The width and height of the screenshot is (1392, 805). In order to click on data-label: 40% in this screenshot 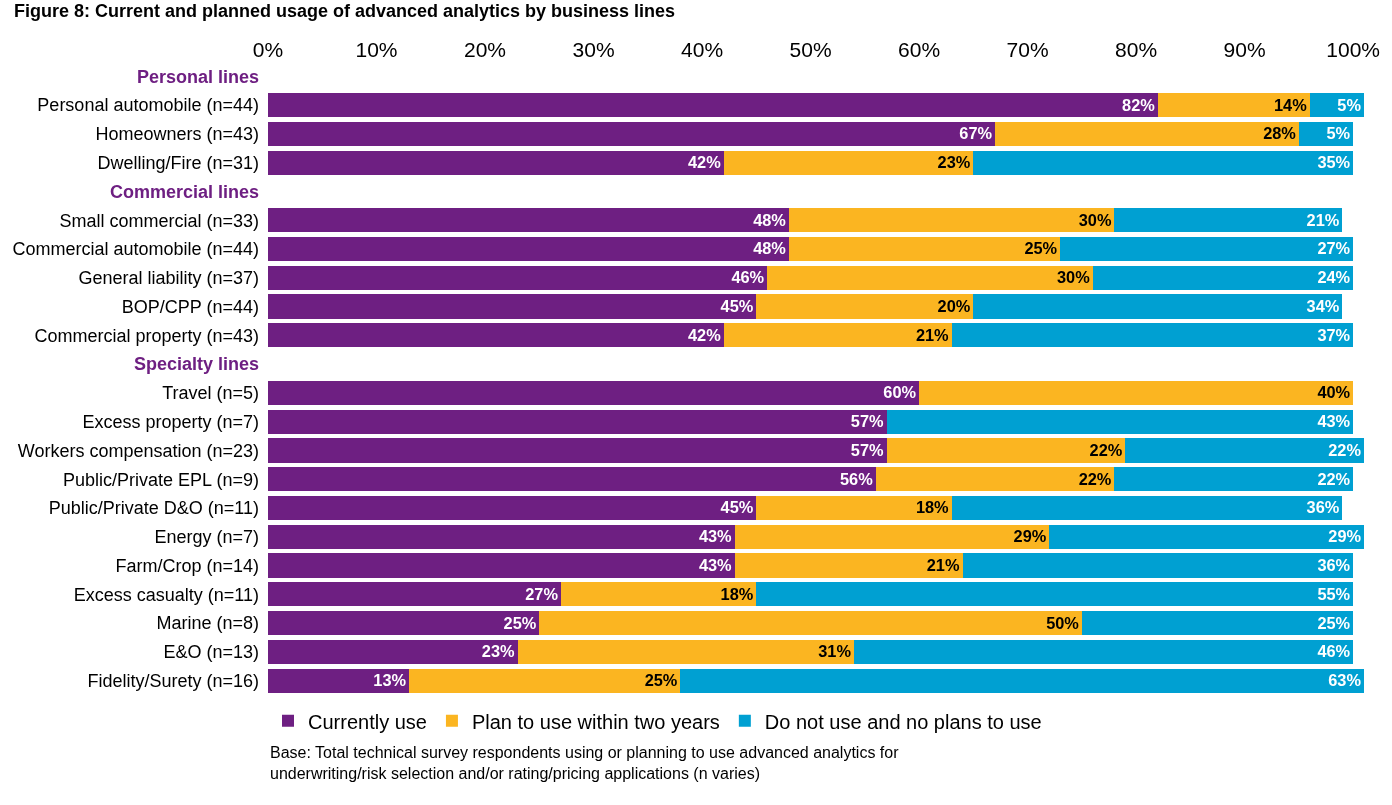, I will do `click(1334, 392)`.